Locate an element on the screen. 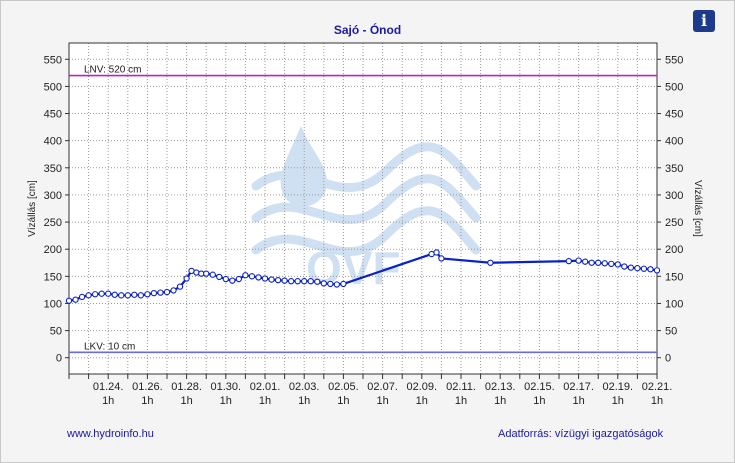  y-tick-label-left: 300 is located at coordinates (53, 196).